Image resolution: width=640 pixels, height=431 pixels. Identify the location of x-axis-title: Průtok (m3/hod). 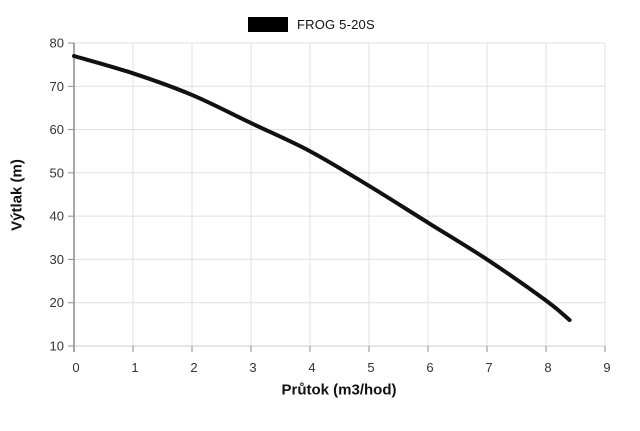
(339, 390).